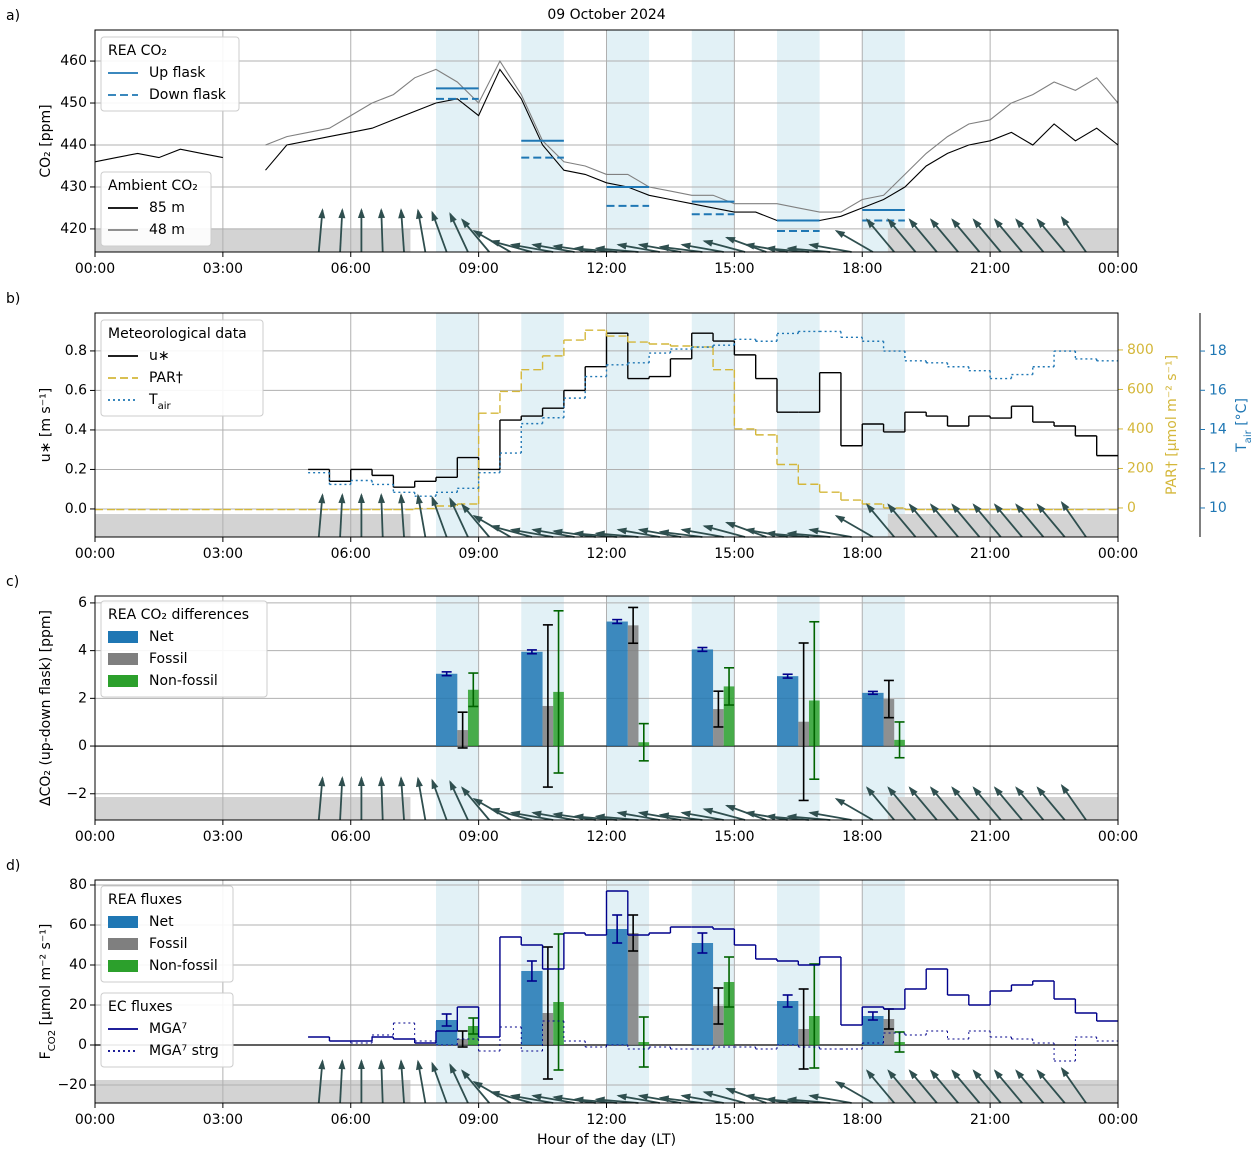 The width and height of the screenshot is (1258, 1153). Describe the element at coordinates (606, 145) in the screenshot. I see `co2-line` at that location.